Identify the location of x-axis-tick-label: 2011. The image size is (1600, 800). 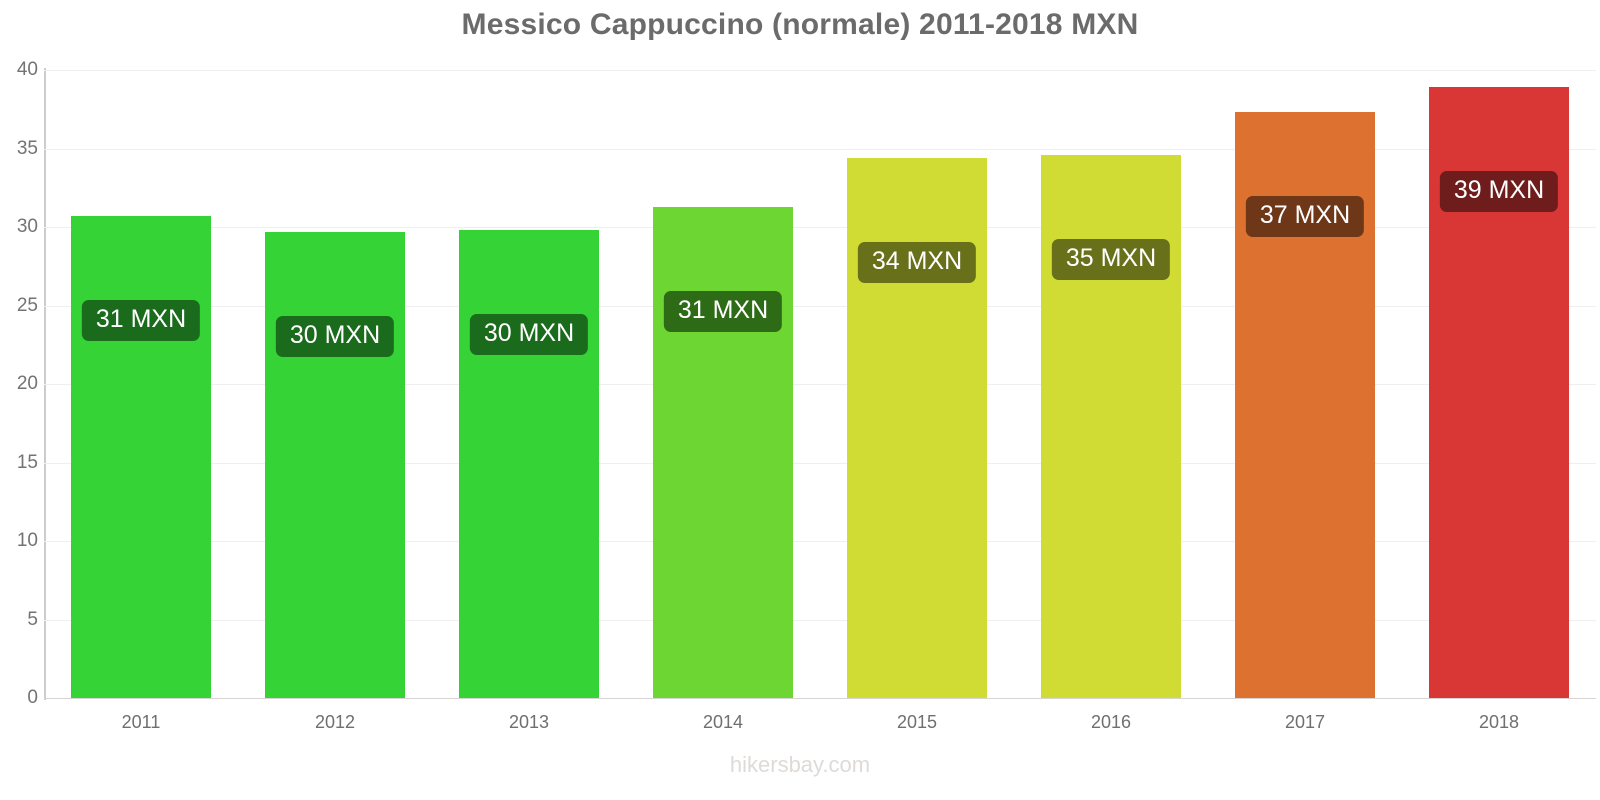
(141, 722).